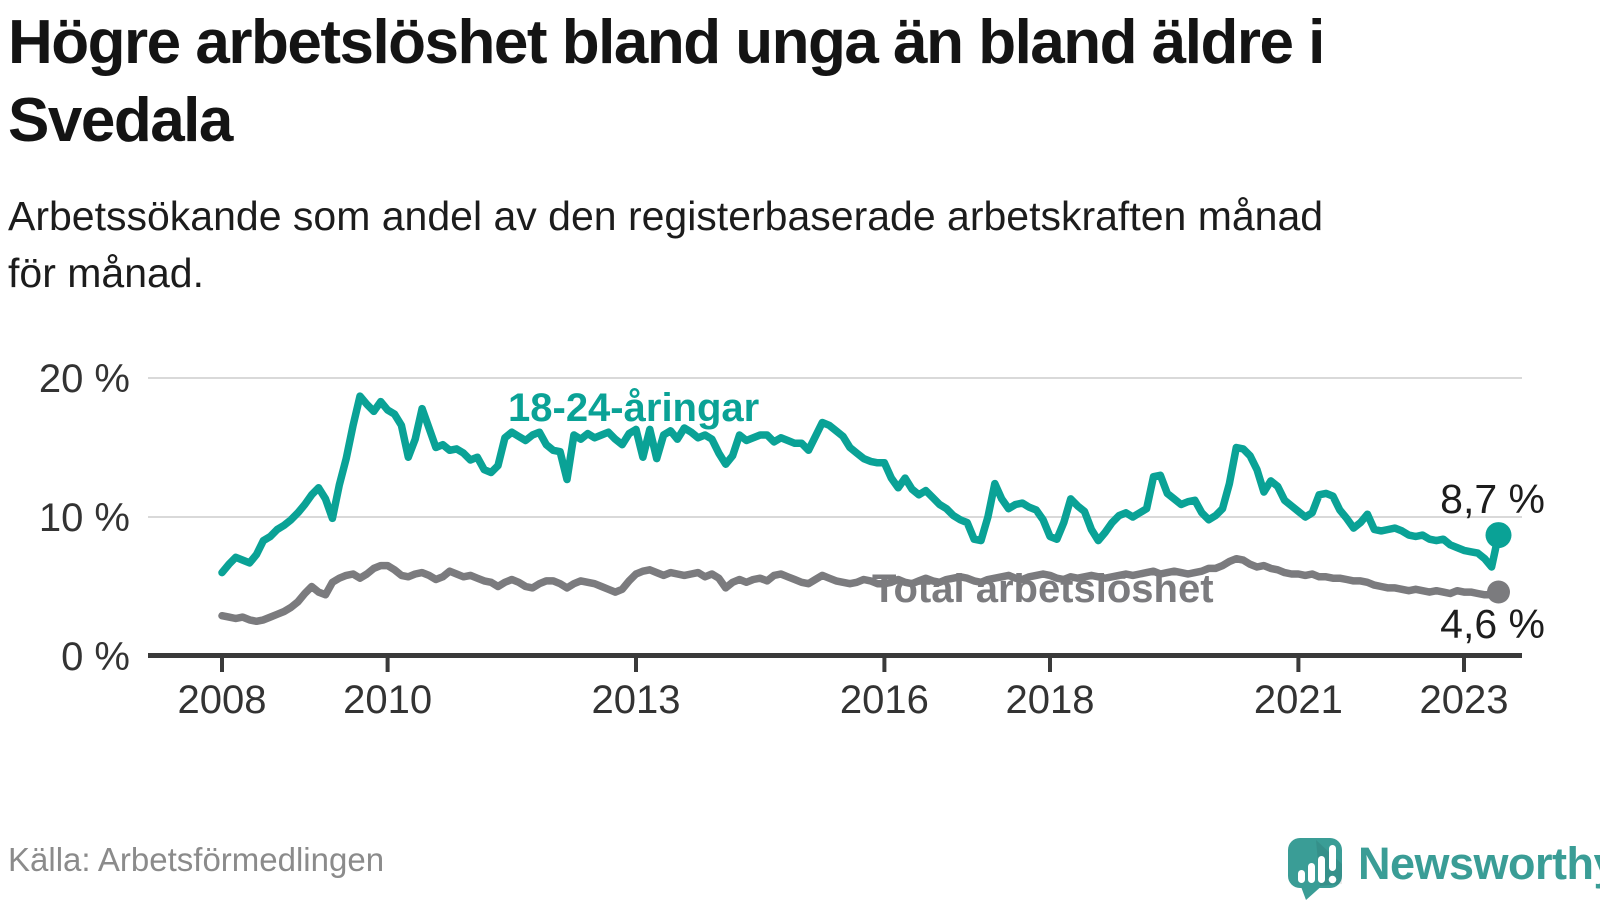  What do you see at coordinates (1498, 535) in the screenshot?
I see `youth-end-dot` at bounding box center [1498, 535].